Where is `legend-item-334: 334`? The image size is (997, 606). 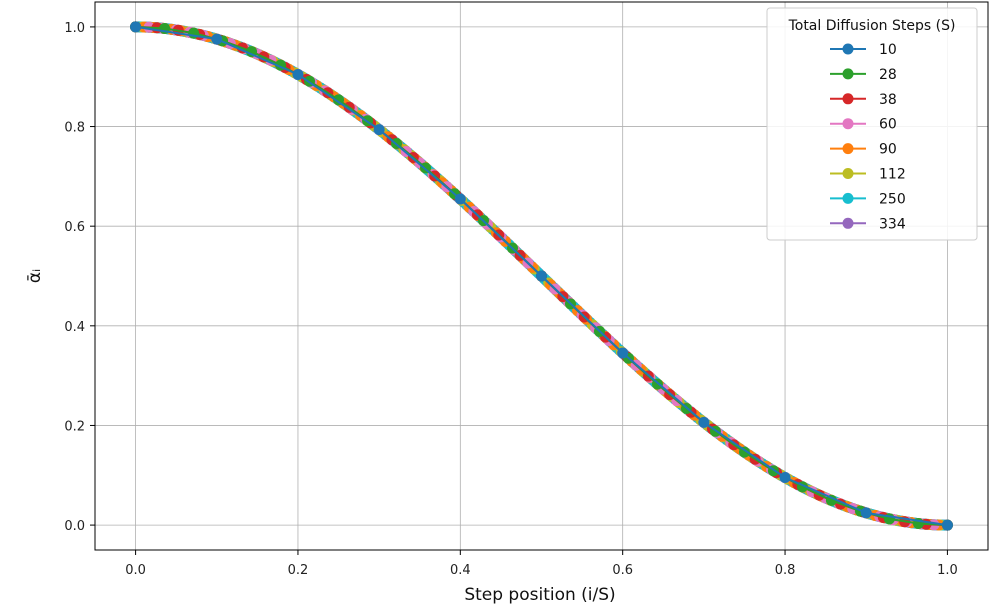 legend-item-334: 334 is located at coordinates (868, 224).